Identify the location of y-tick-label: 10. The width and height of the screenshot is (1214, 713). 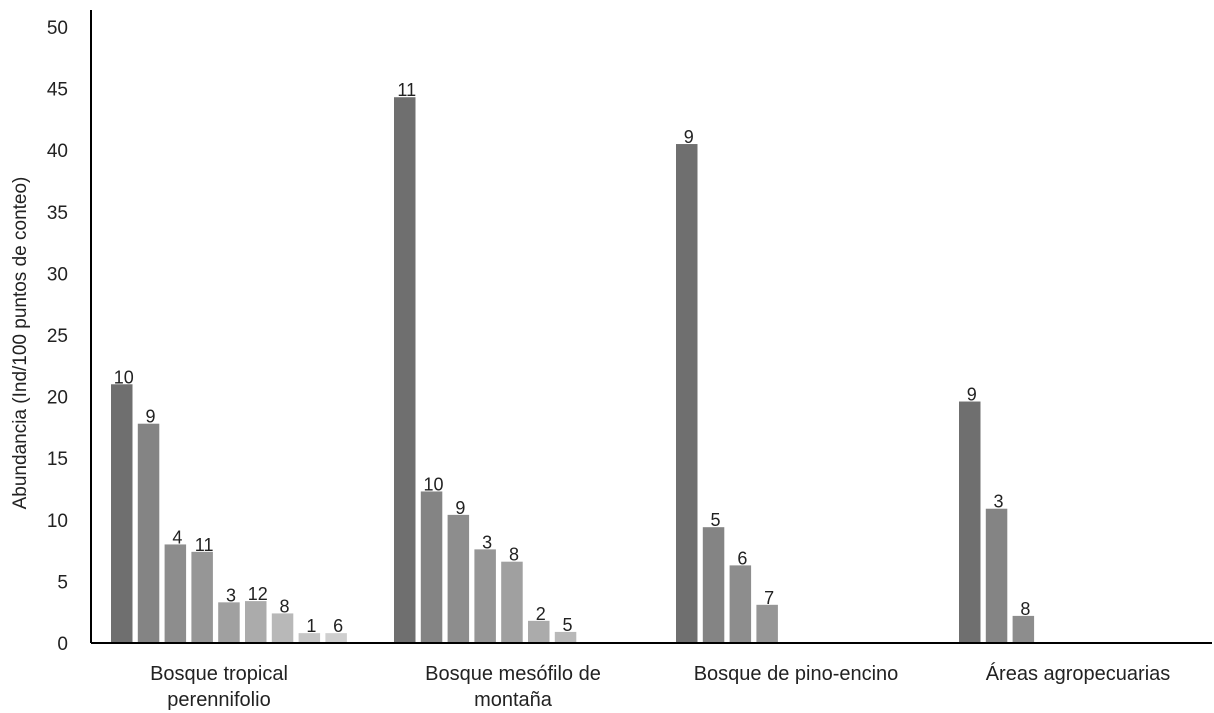
(57, 521).